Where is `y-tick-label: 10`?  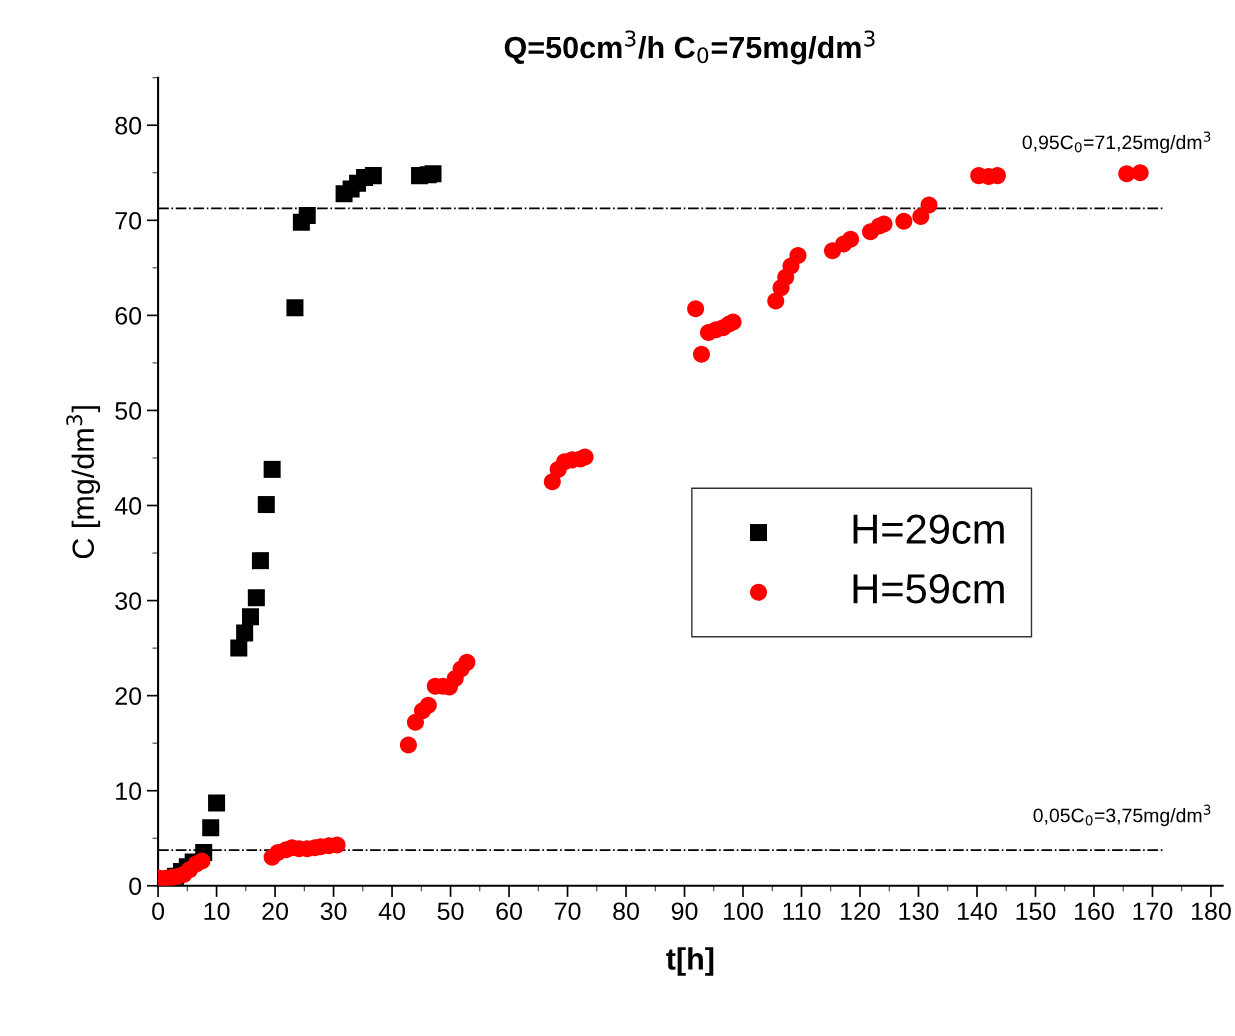
y-tick-label: 10 is located at coordinates (129, 791).